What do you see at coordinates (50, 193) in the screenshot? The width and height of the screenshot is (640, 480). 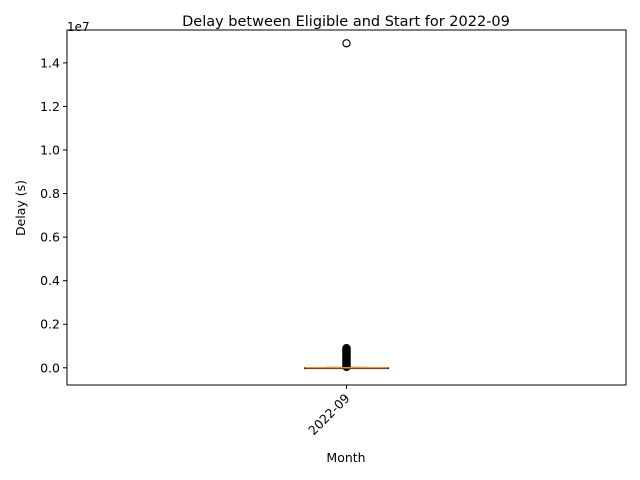 I see `y-tick-label: 0.8` at bounding box center [50, 193].